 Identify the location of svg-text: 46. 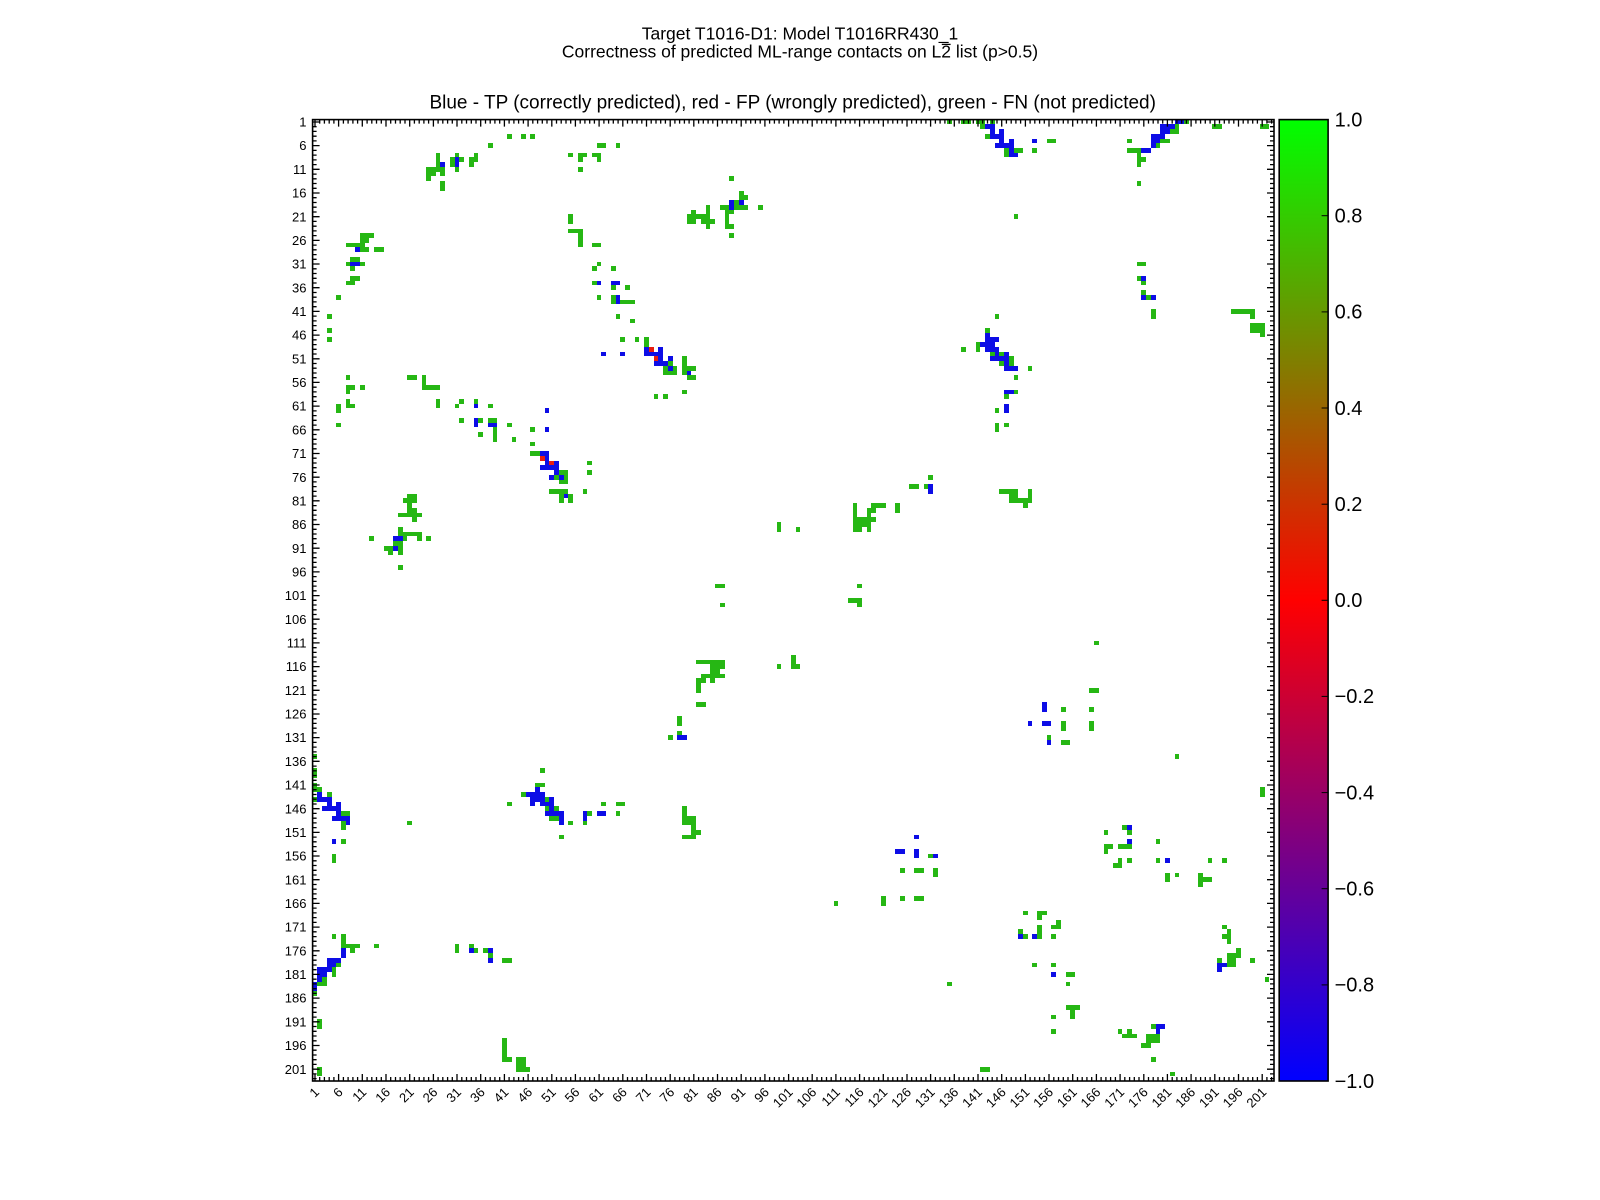
(299, 335).